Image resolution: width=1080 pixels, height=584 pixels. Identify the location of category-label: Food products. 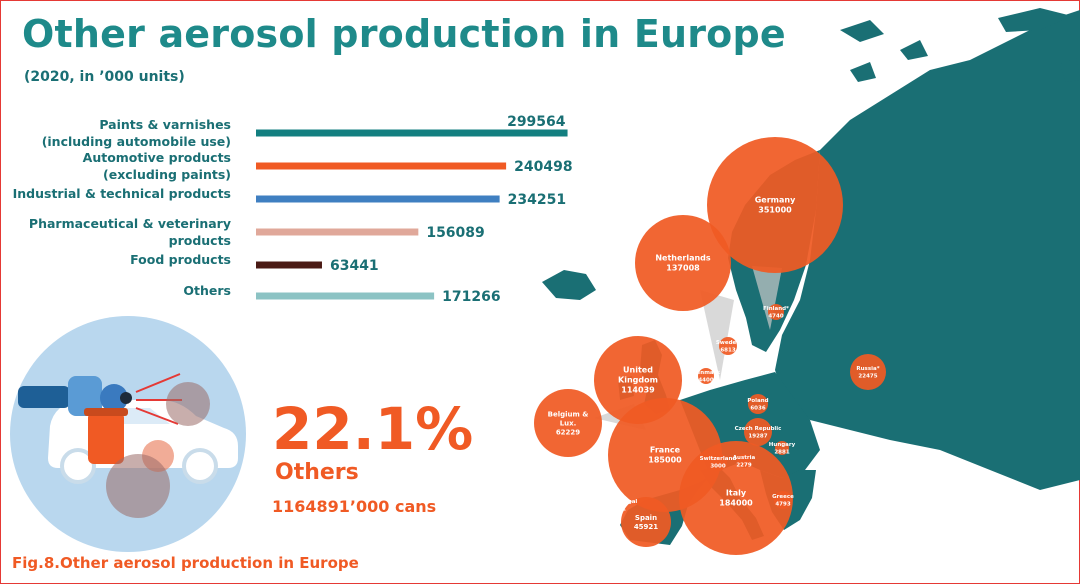
(180, 259).